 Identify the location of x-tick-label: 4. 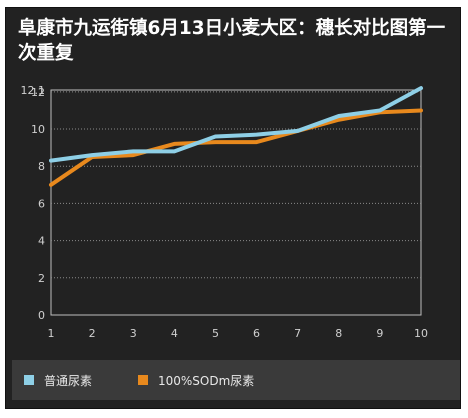
(174, 333).